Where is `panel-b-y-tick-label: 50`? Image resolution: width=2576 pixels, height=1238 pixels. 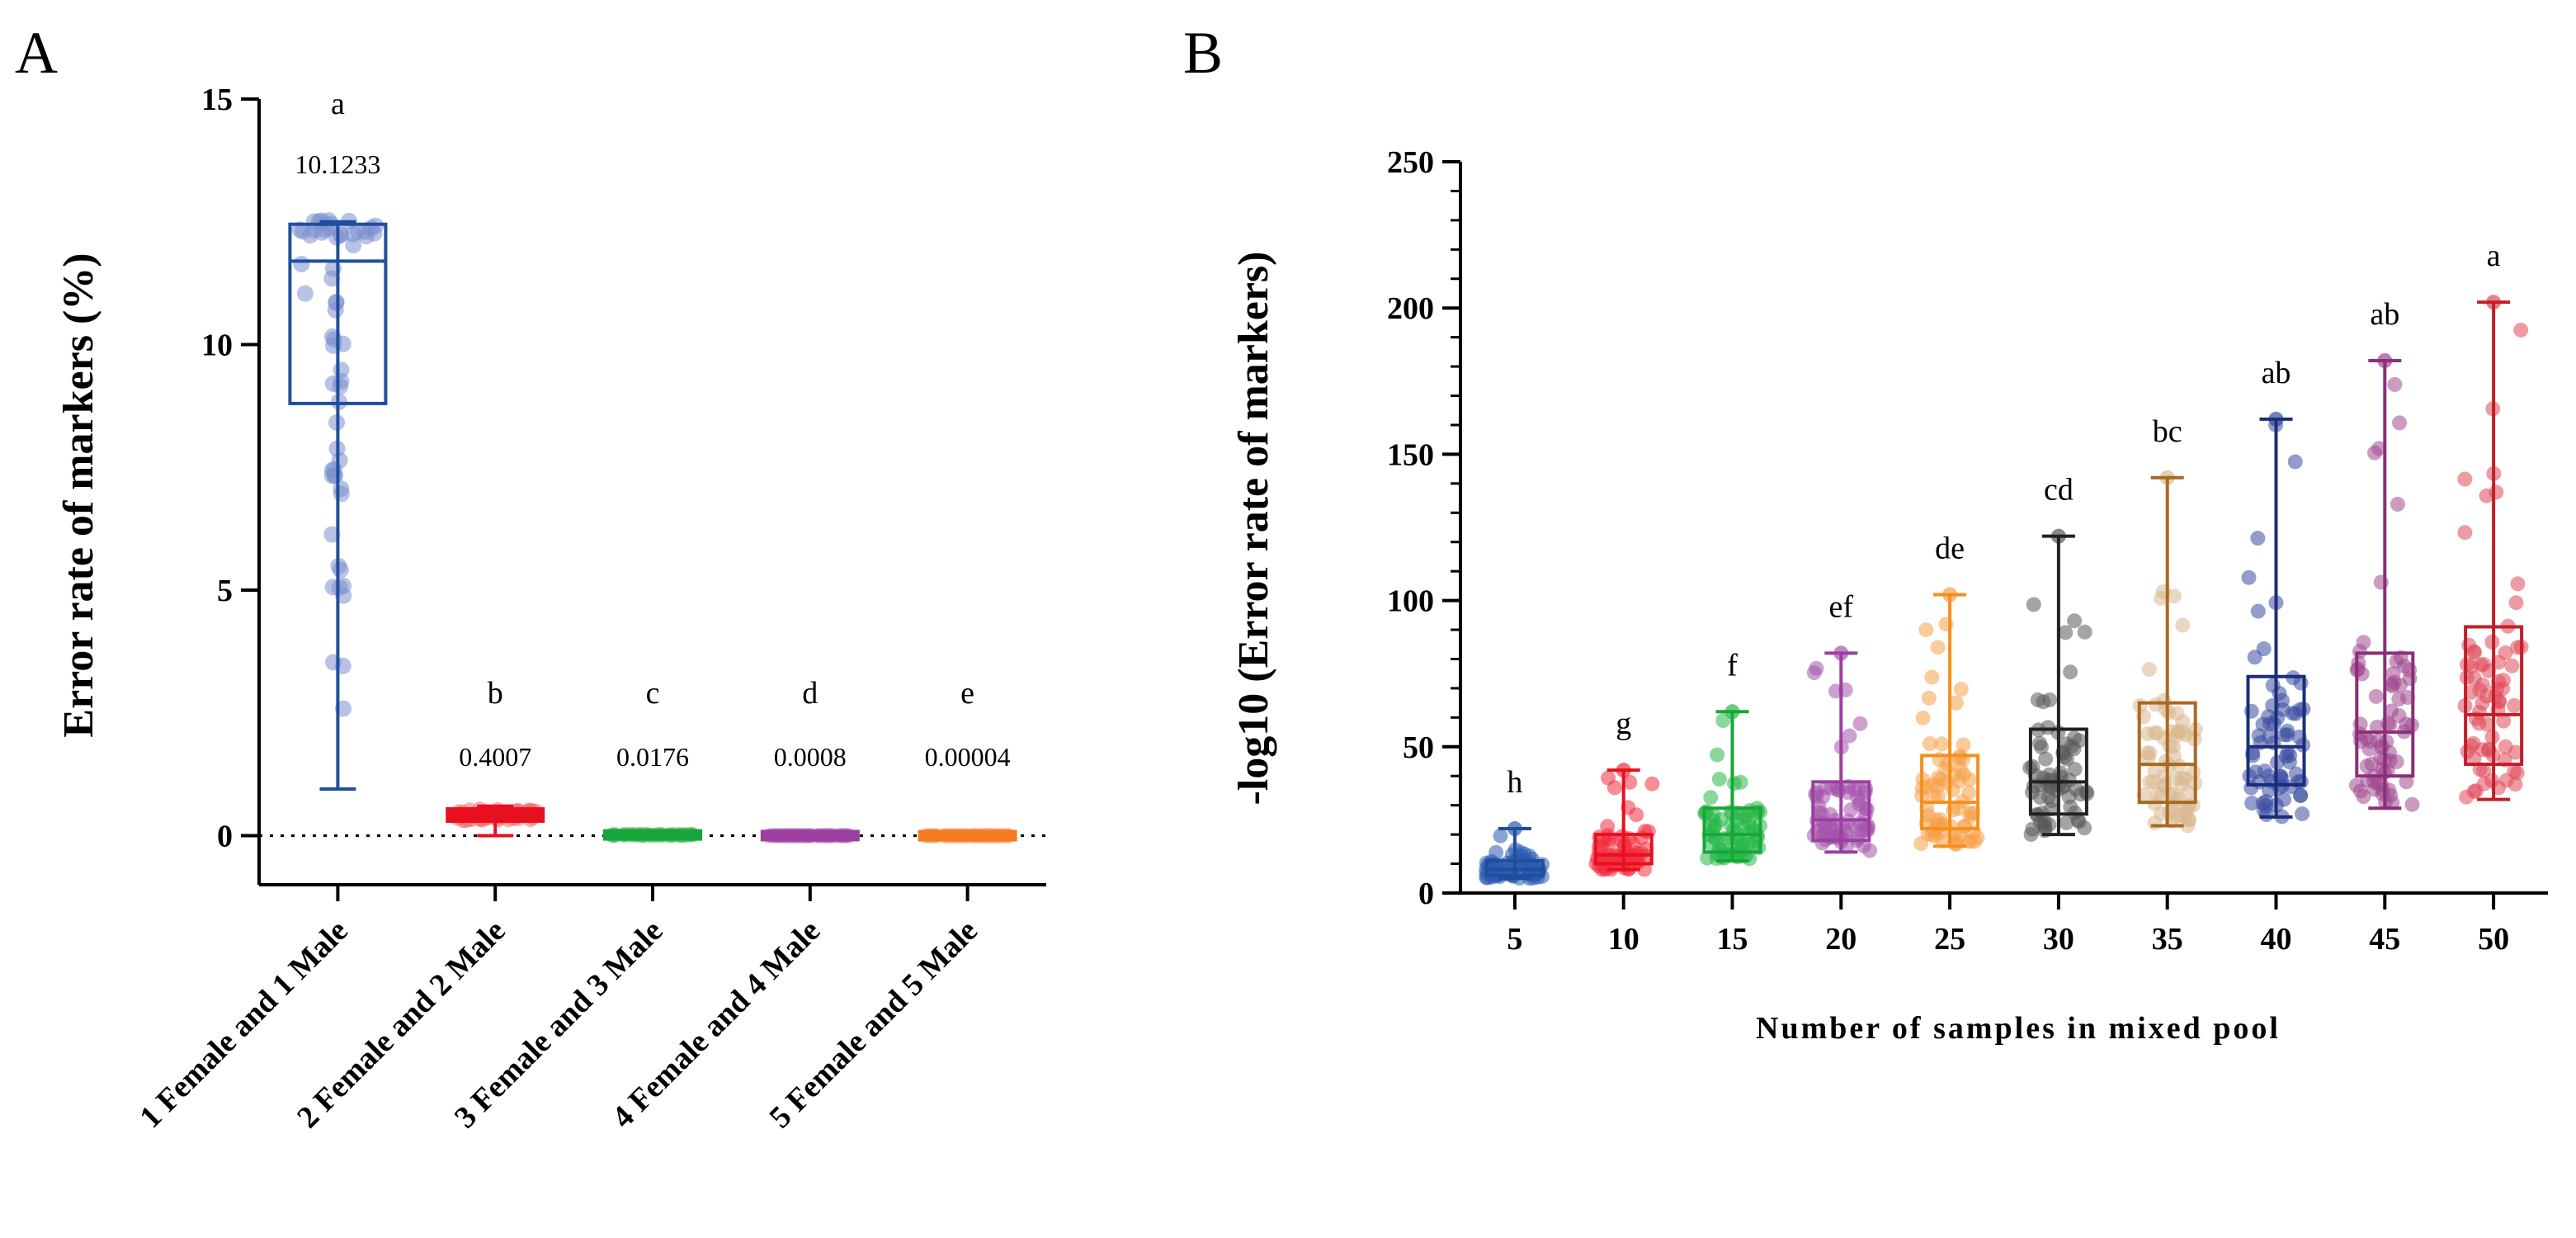 panel-b-y-tick-label: 50 is located at coordinates (1418, 747).